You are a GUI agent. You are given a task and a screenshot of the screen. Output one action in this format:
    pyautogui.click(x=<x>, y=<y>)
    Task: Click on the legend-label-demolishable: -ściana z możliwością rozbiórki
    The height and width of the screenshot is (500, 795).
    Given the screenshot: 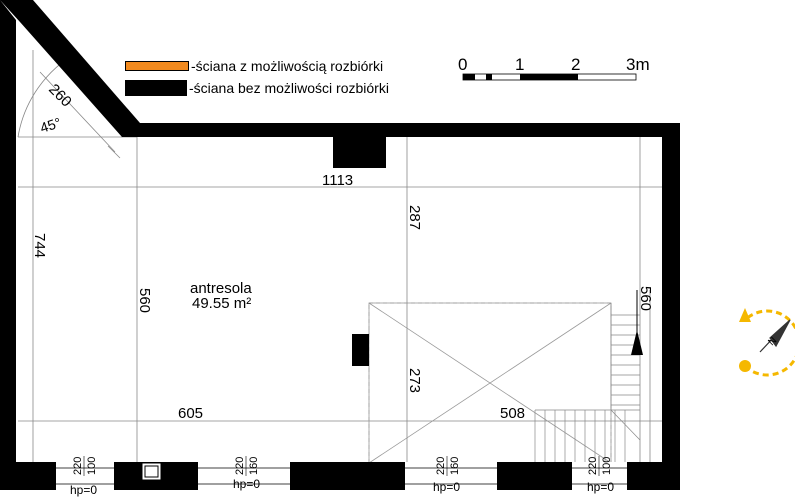 What is the action you would take?
    pyautogui.click(x=287, y=66)
    